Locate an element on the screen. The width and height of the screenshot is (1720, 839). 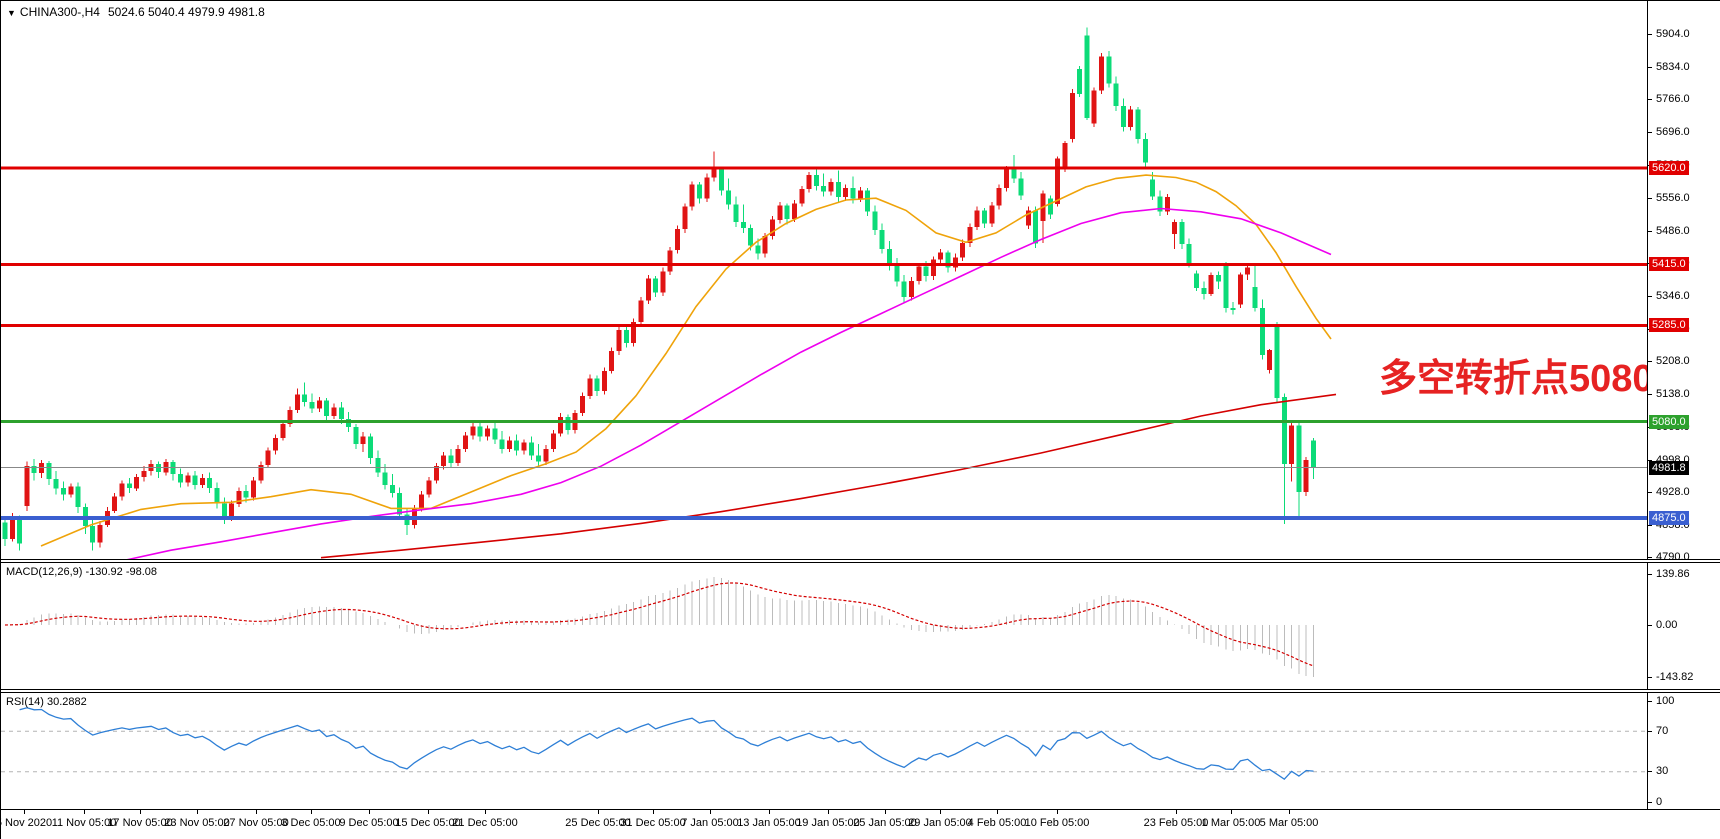
time-axis-label: 31 Dec 05:00 is located at coordinates (653, 823).